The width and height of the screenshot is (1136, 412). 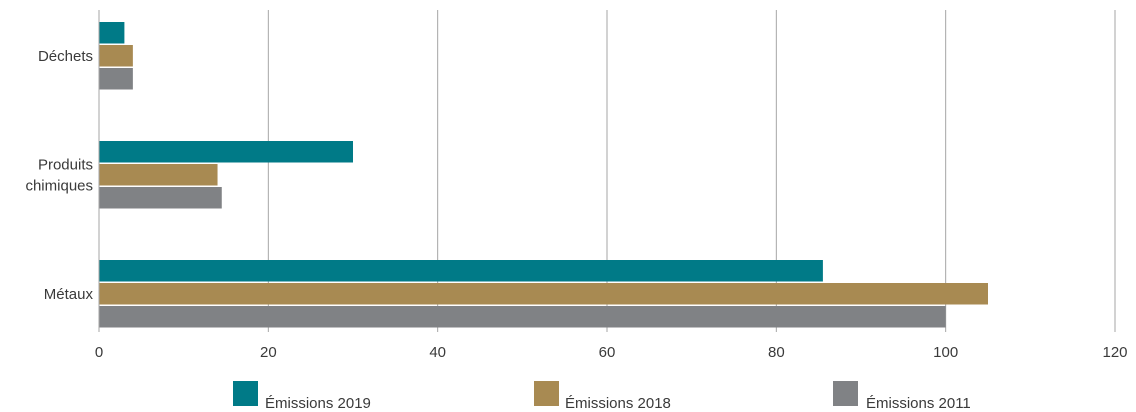 I want to click on x-tick-label: 40, so click(x=437, y=352).